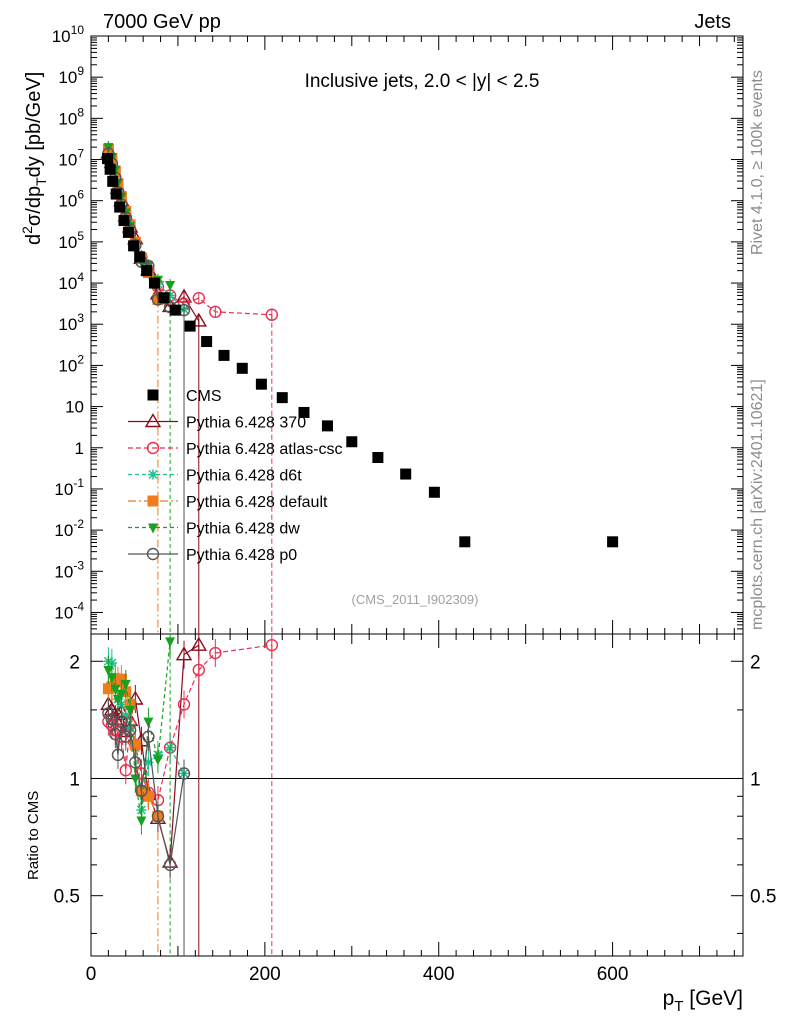 This screenshot has height=1024, width=786. Describe the element at coordinates (71, 363) in the screenshot. I see `y-tick-label: 10²` at that location.